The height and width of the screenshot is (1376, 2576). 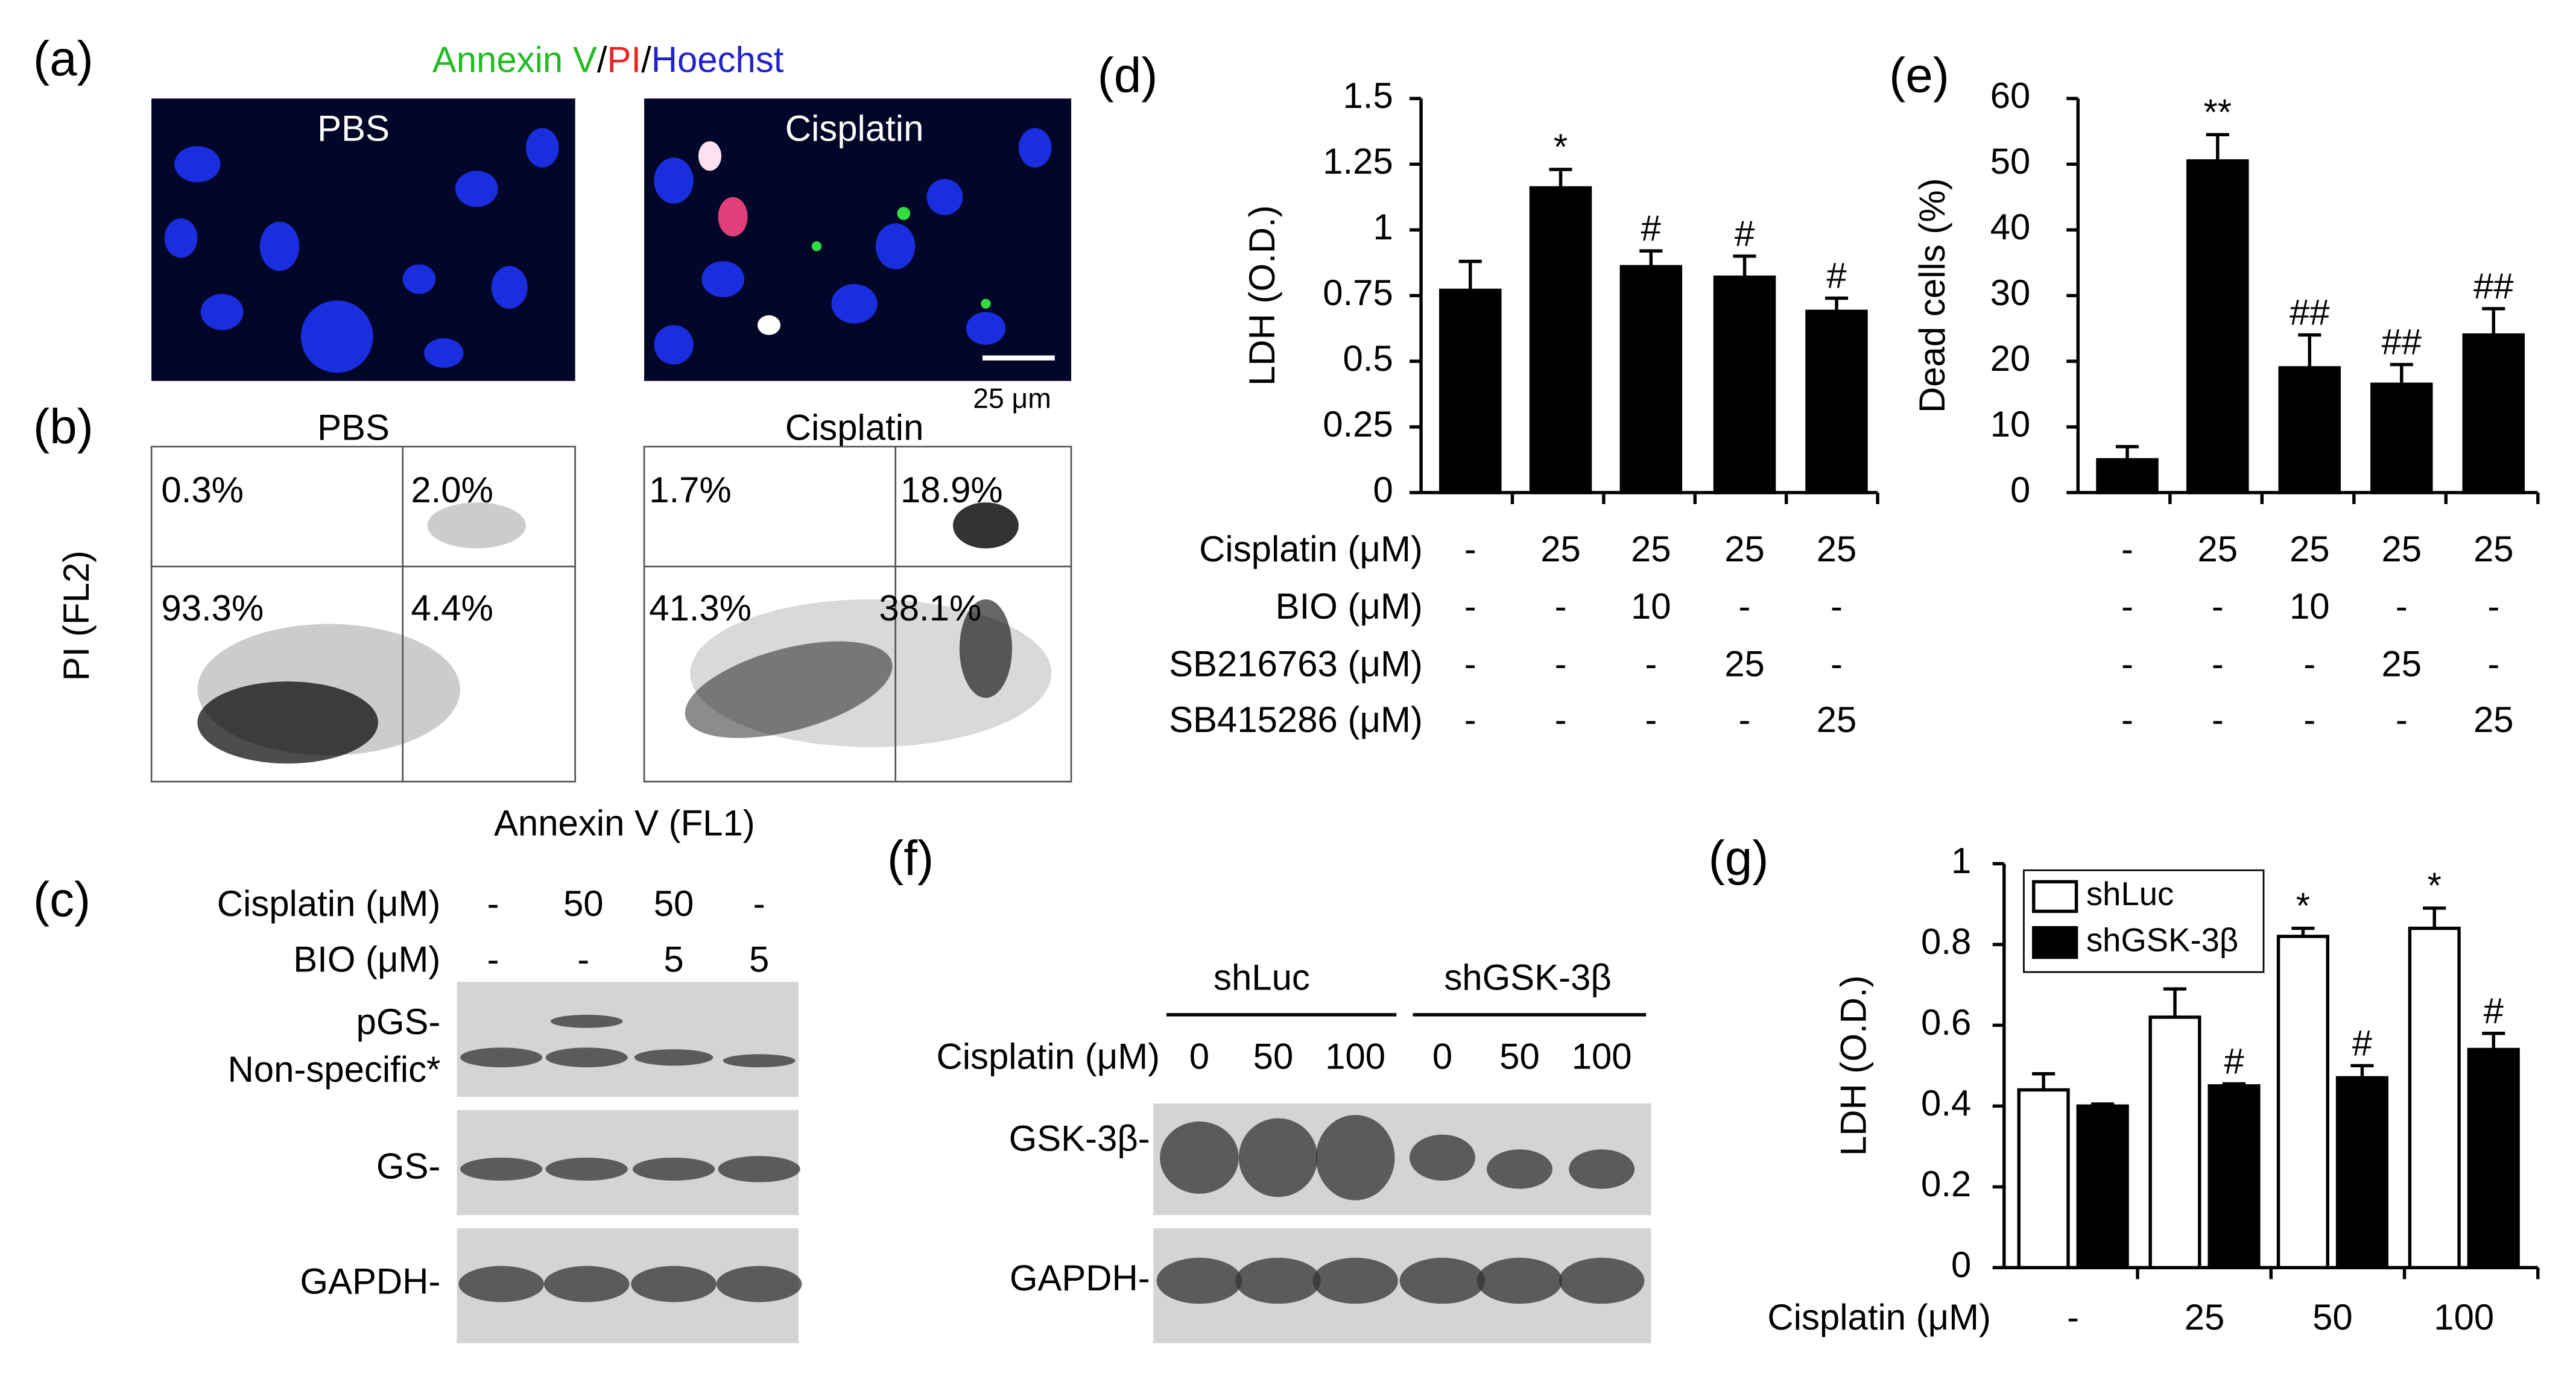 What do you see at coordinates (1527, 978) in the screenshot?
I see `group-label: shGSK-3β` at bounding box center [1527, 978].